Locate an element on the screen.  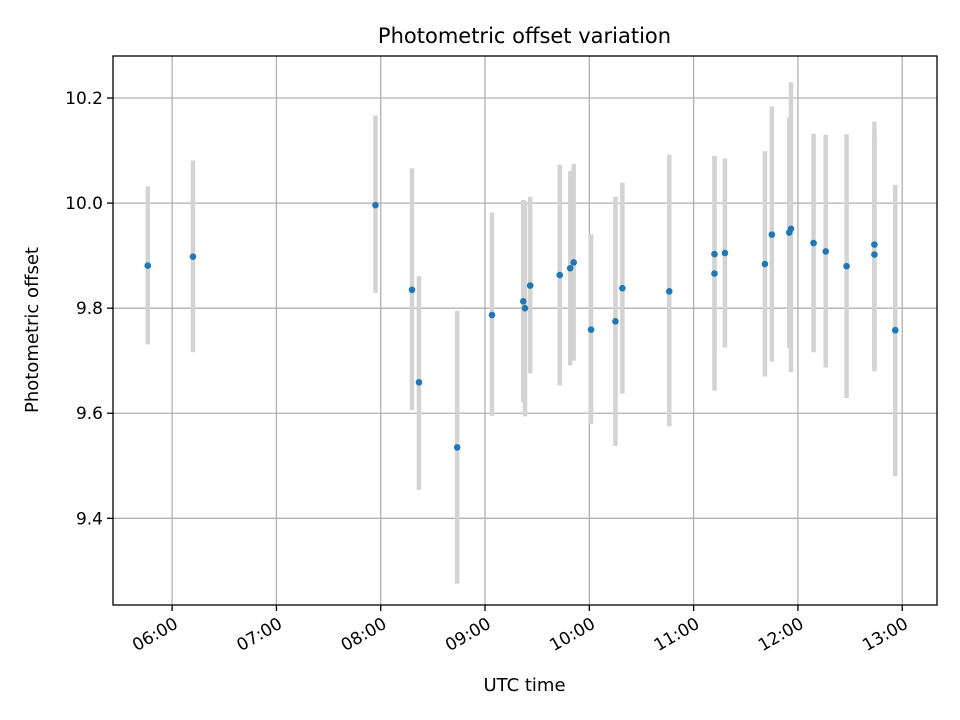
y-tick-label: 9.4 is located at coordinates (89, 519).